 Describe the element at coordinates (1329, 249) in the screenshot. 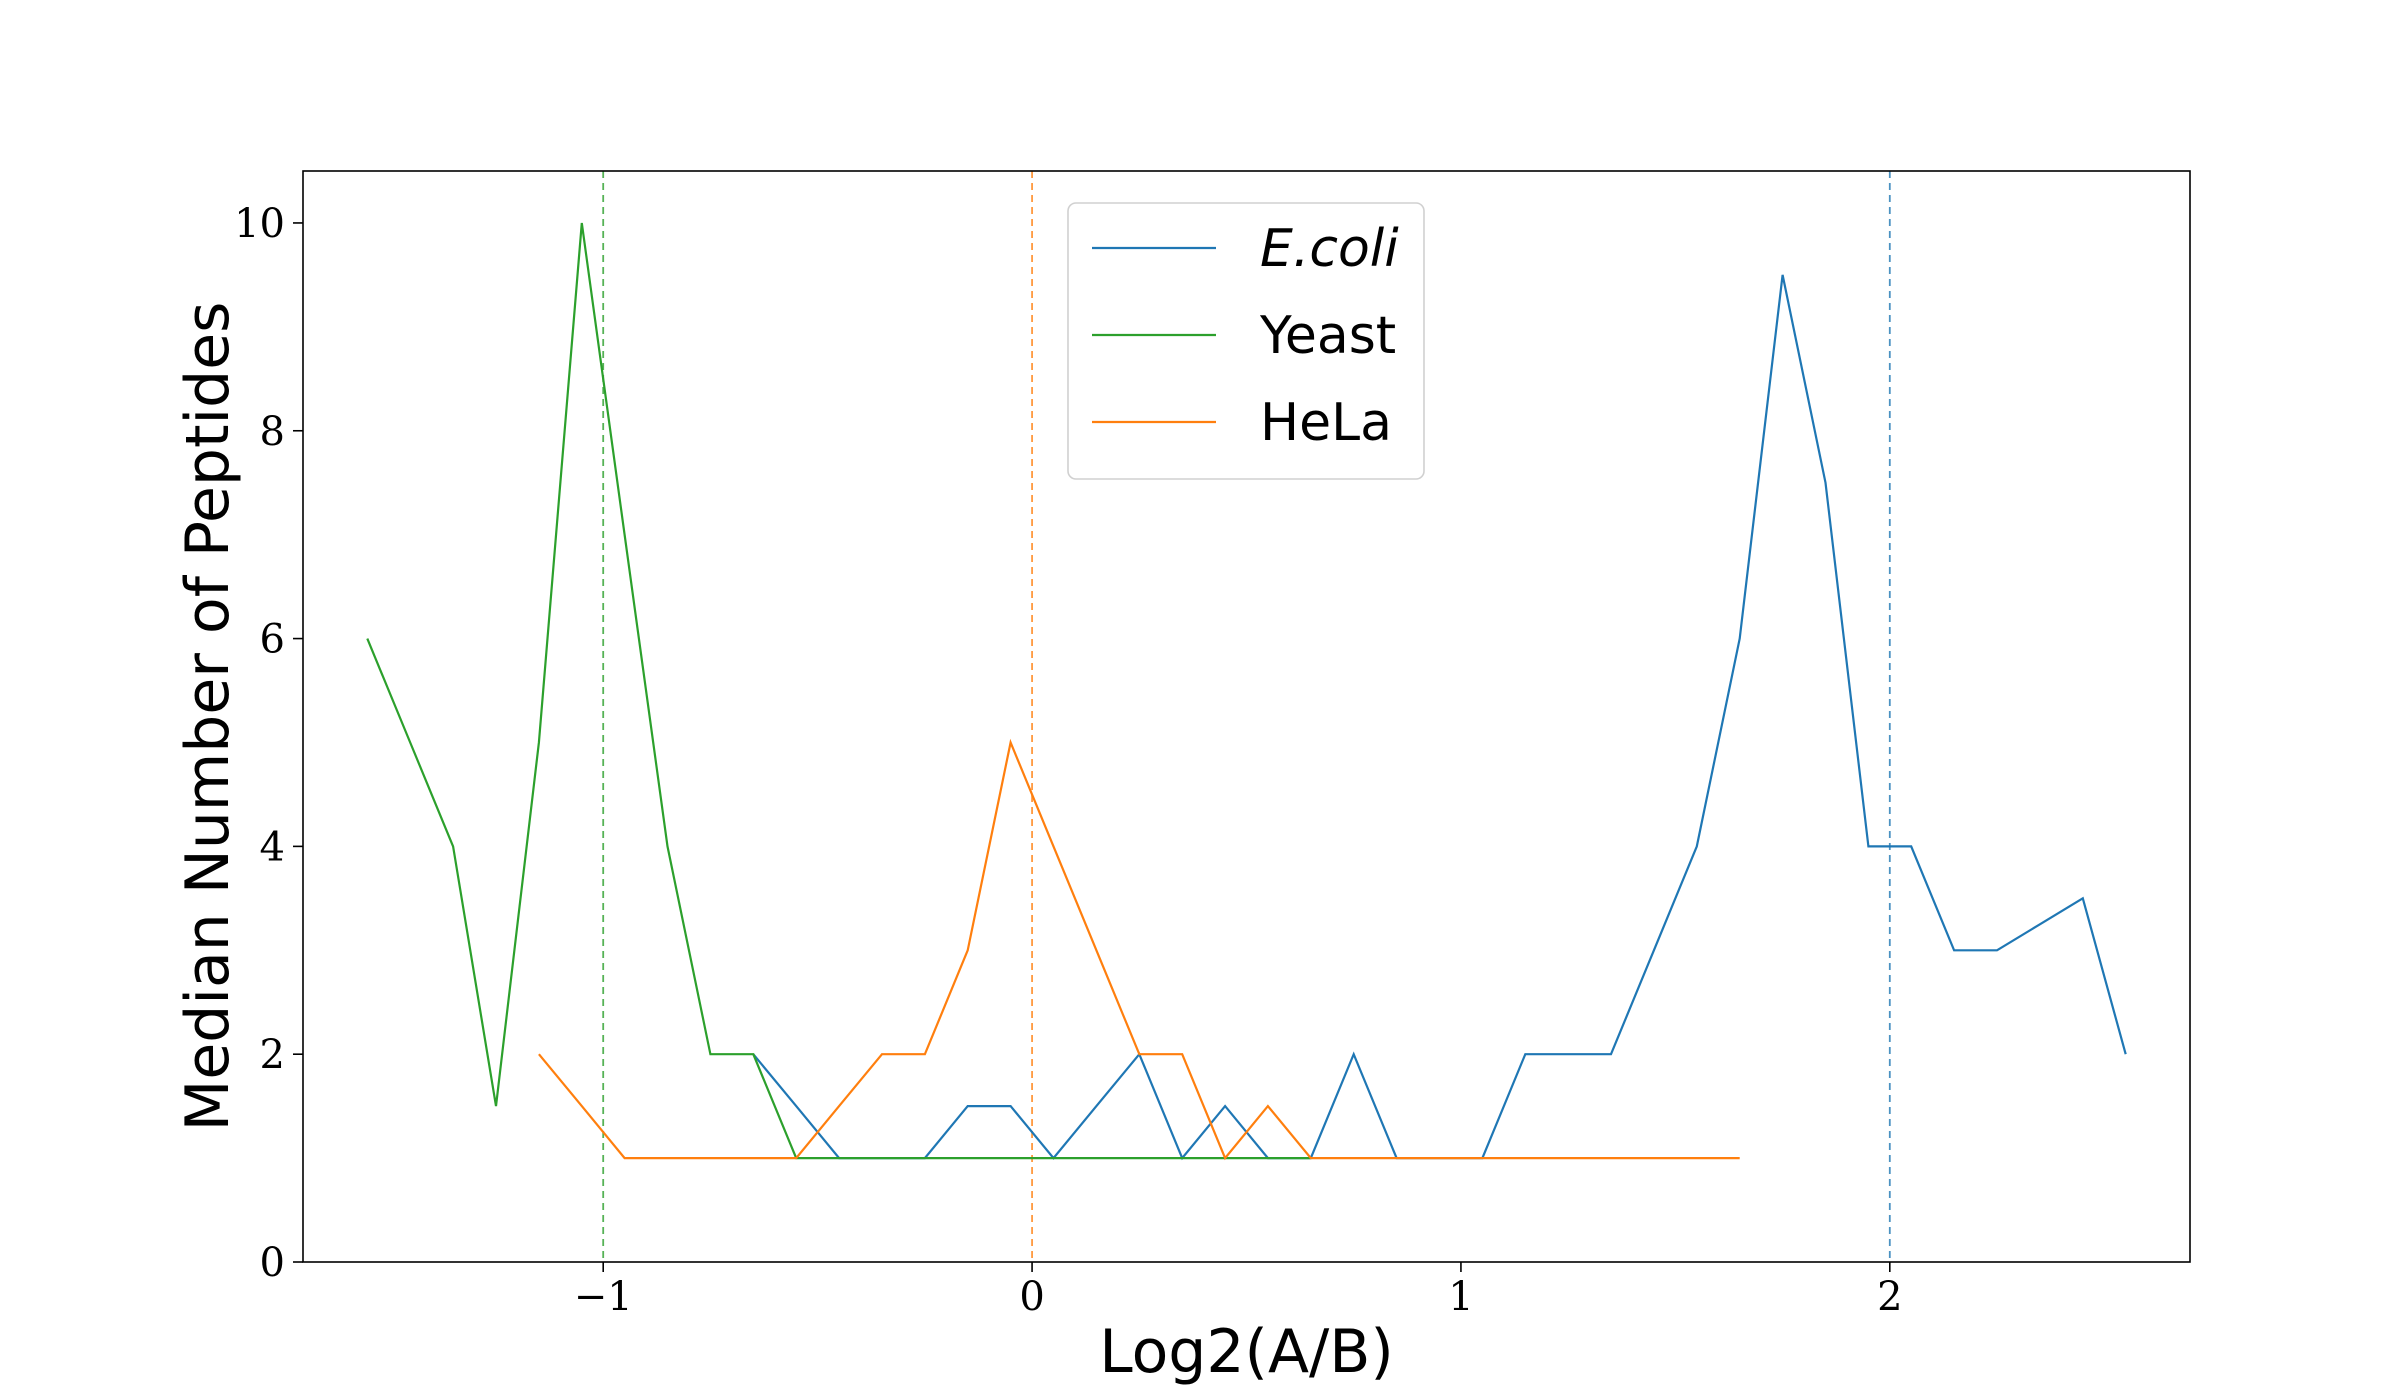

I see `legend-label: E.coli` at that location.